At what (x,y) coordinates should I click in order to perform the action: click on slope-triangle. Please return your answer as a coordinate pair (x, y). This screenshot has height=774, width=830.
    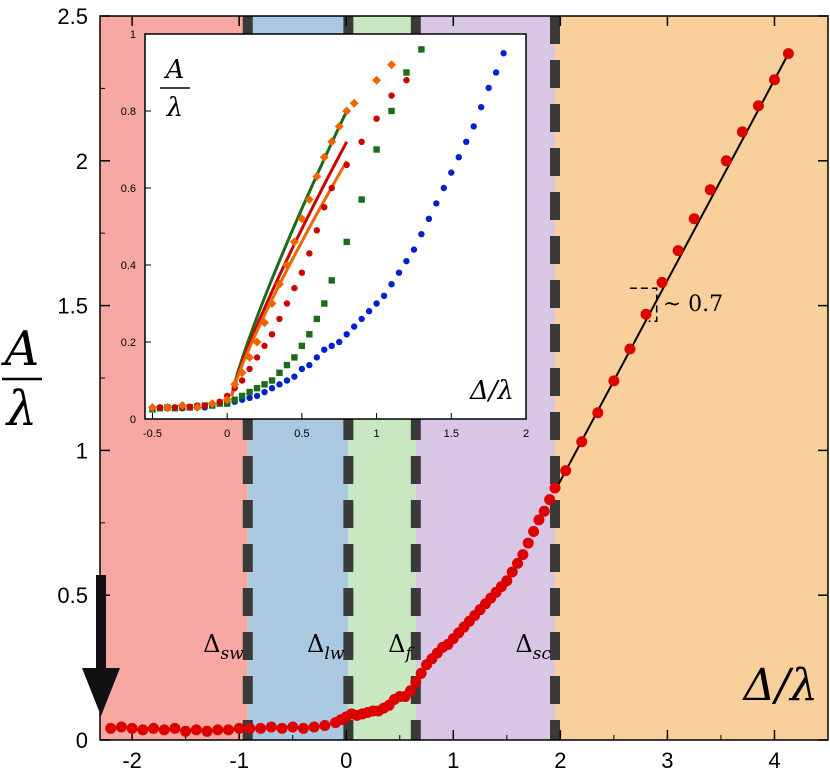
    Looking at the image, I should click on (643, 304).